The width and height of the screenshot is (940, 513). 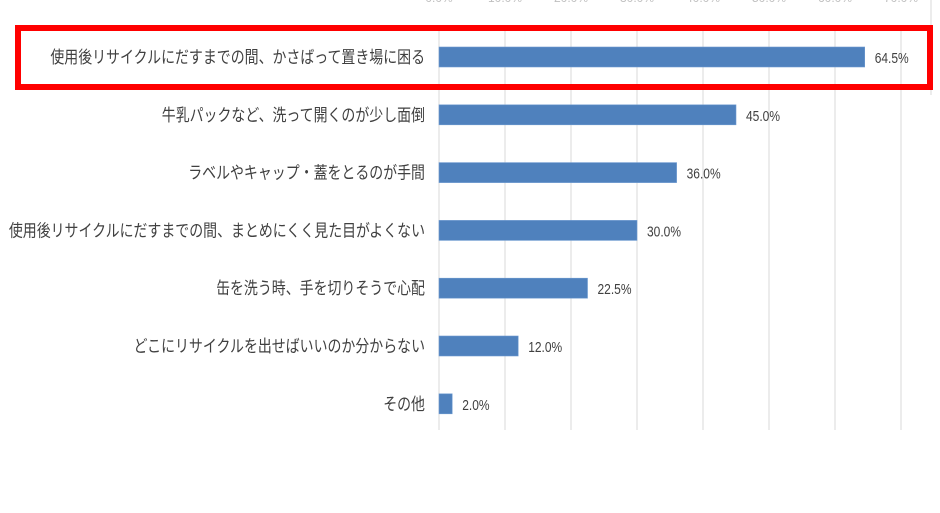 I want to click on x-tick-label: 10.0%, so click(x=505, y=2).